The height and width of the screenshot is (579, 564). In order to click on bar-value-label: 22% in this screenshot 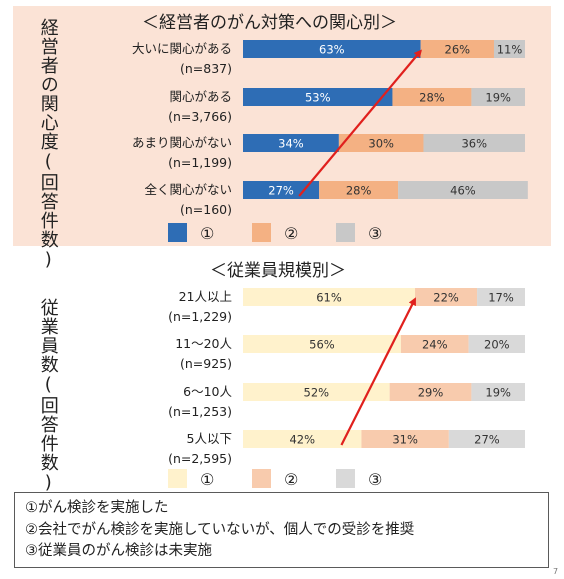, I will do `click(446, 298)`.